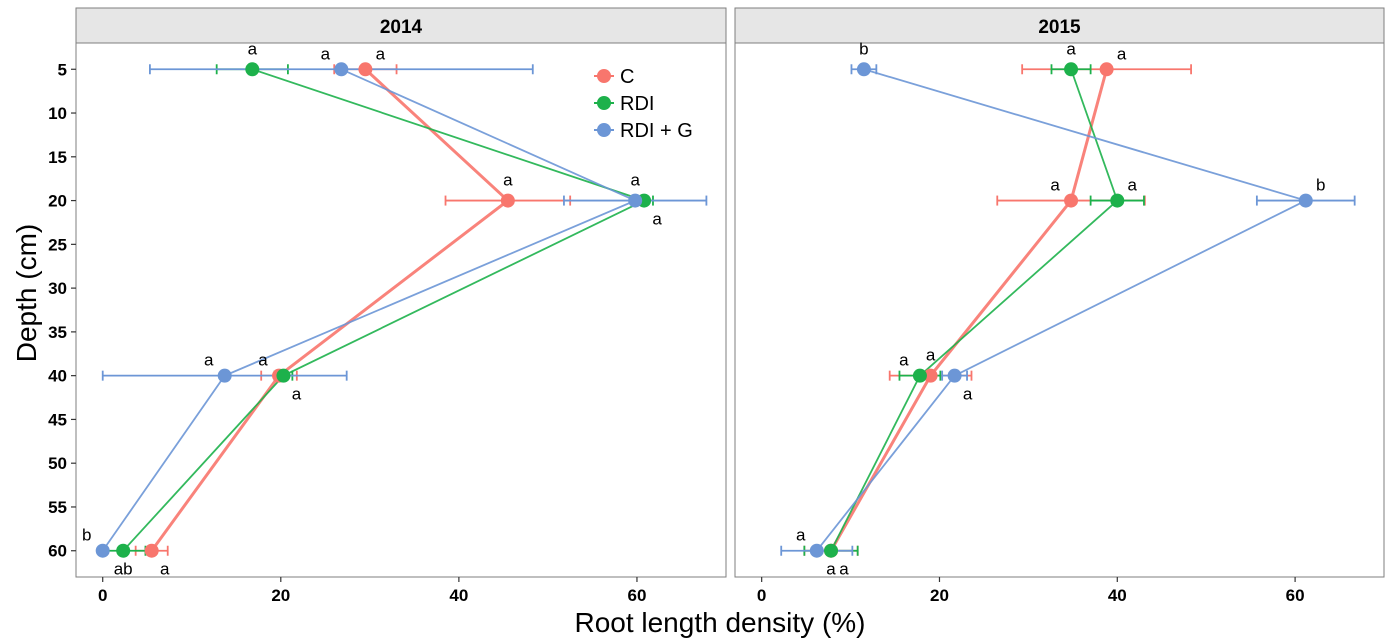 This screenshot has height=643, width=1395. I want to click on significance-label: ab, so click(123, 569).